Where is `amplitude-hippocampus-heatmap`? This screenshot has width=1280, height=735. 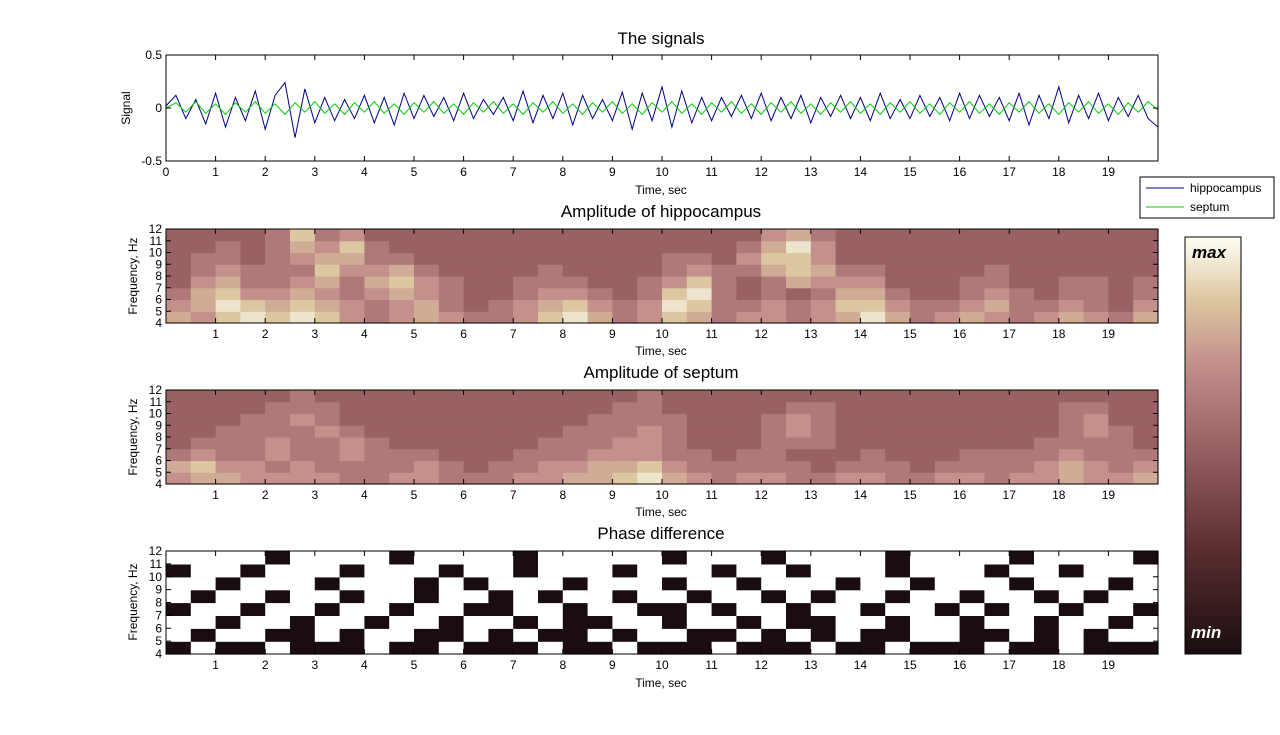
amplitude-hippocampus-heatmap is located at coordinates (662, 276).